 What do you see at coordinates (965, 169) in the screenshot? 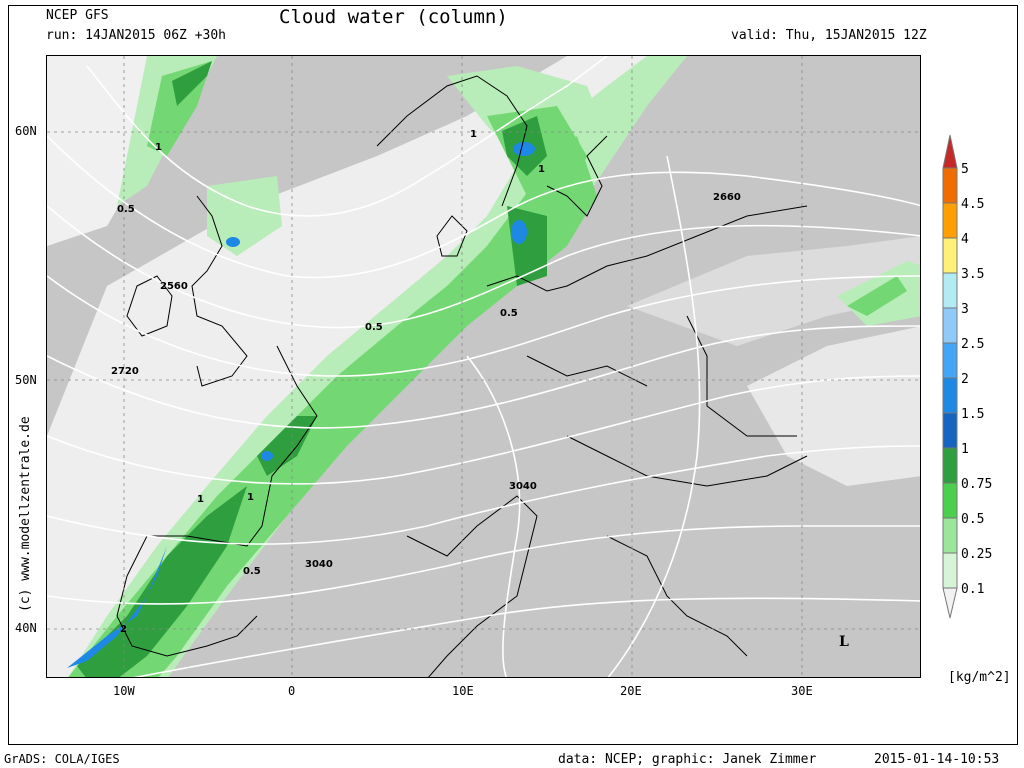
I see `colorbar-label-5: 5` at bounding box center [965, 169].